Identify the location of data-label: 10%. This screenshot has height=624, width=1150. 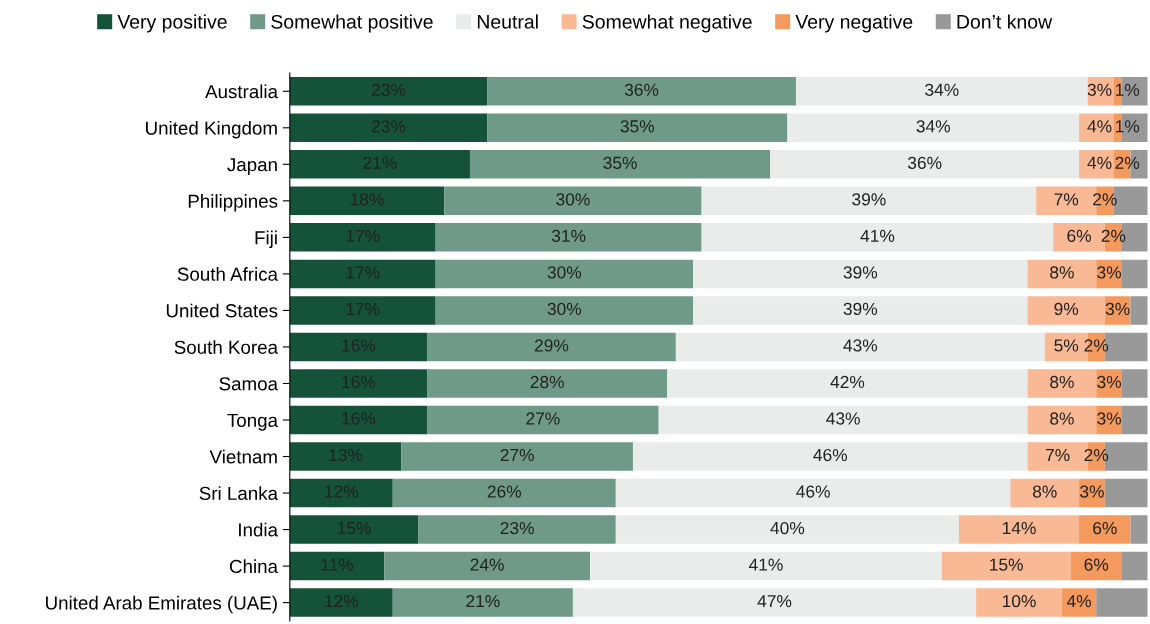
(1019, 601).